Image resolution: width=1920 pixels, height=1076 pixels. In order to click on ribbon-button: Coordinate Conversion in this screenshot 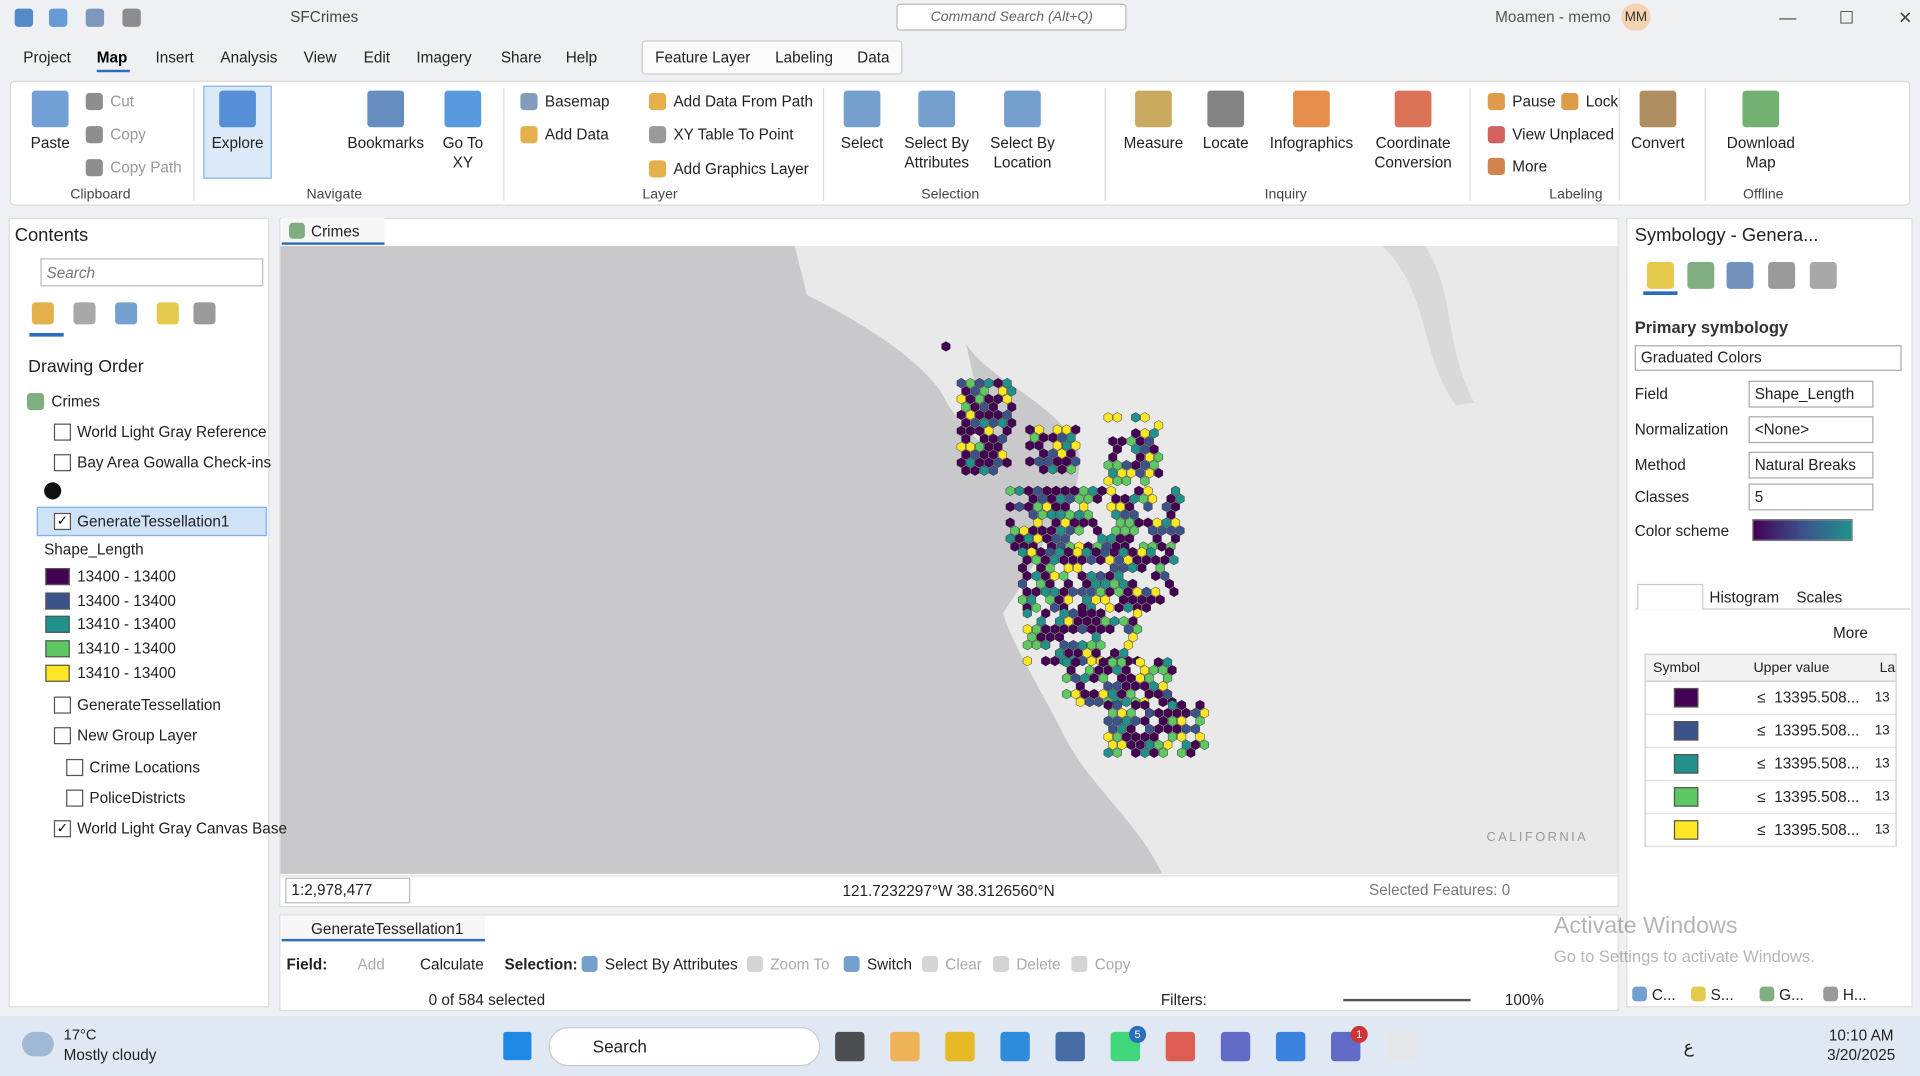, I will do `click(1413, 153)`.